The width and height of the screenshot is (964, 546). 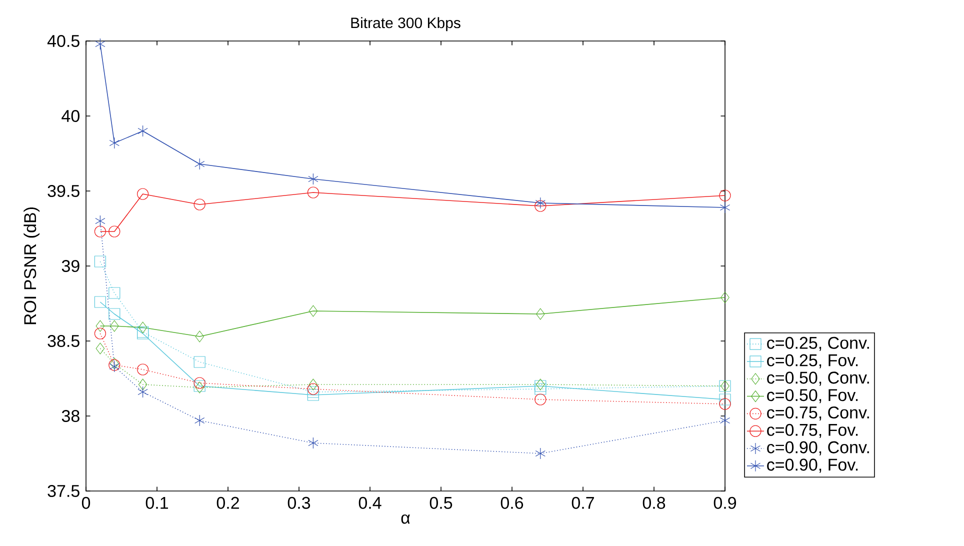 I want to click on legend-label: c=0.25, Conv., so click(x=818, y=343).